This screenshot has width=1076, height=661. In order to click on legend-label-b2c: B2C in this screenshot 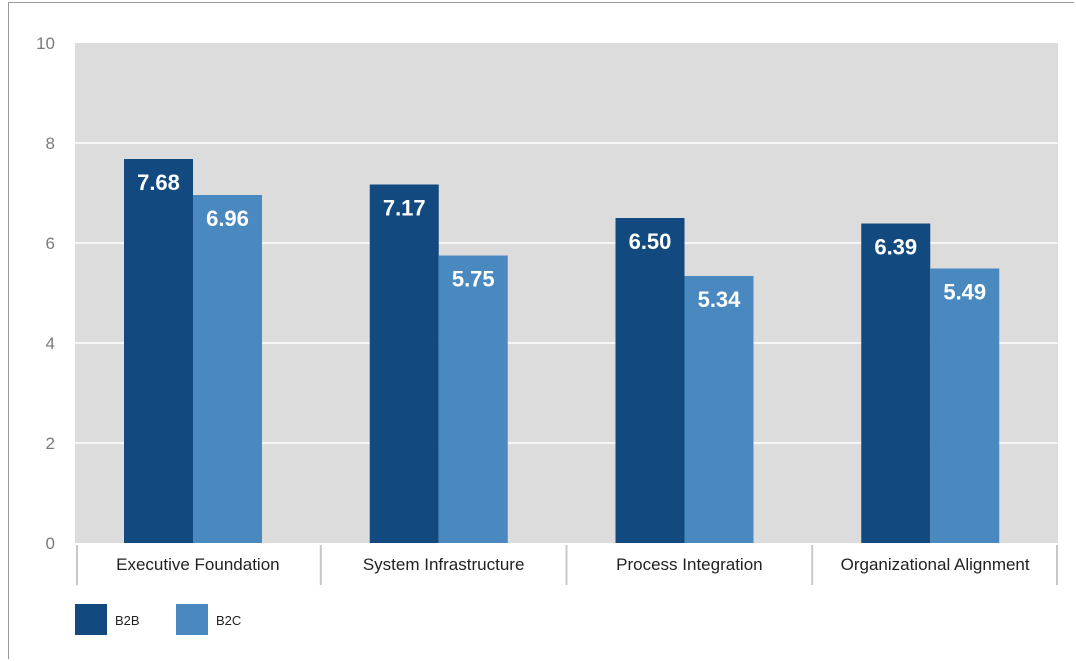, I will do `click(228, 620)`.